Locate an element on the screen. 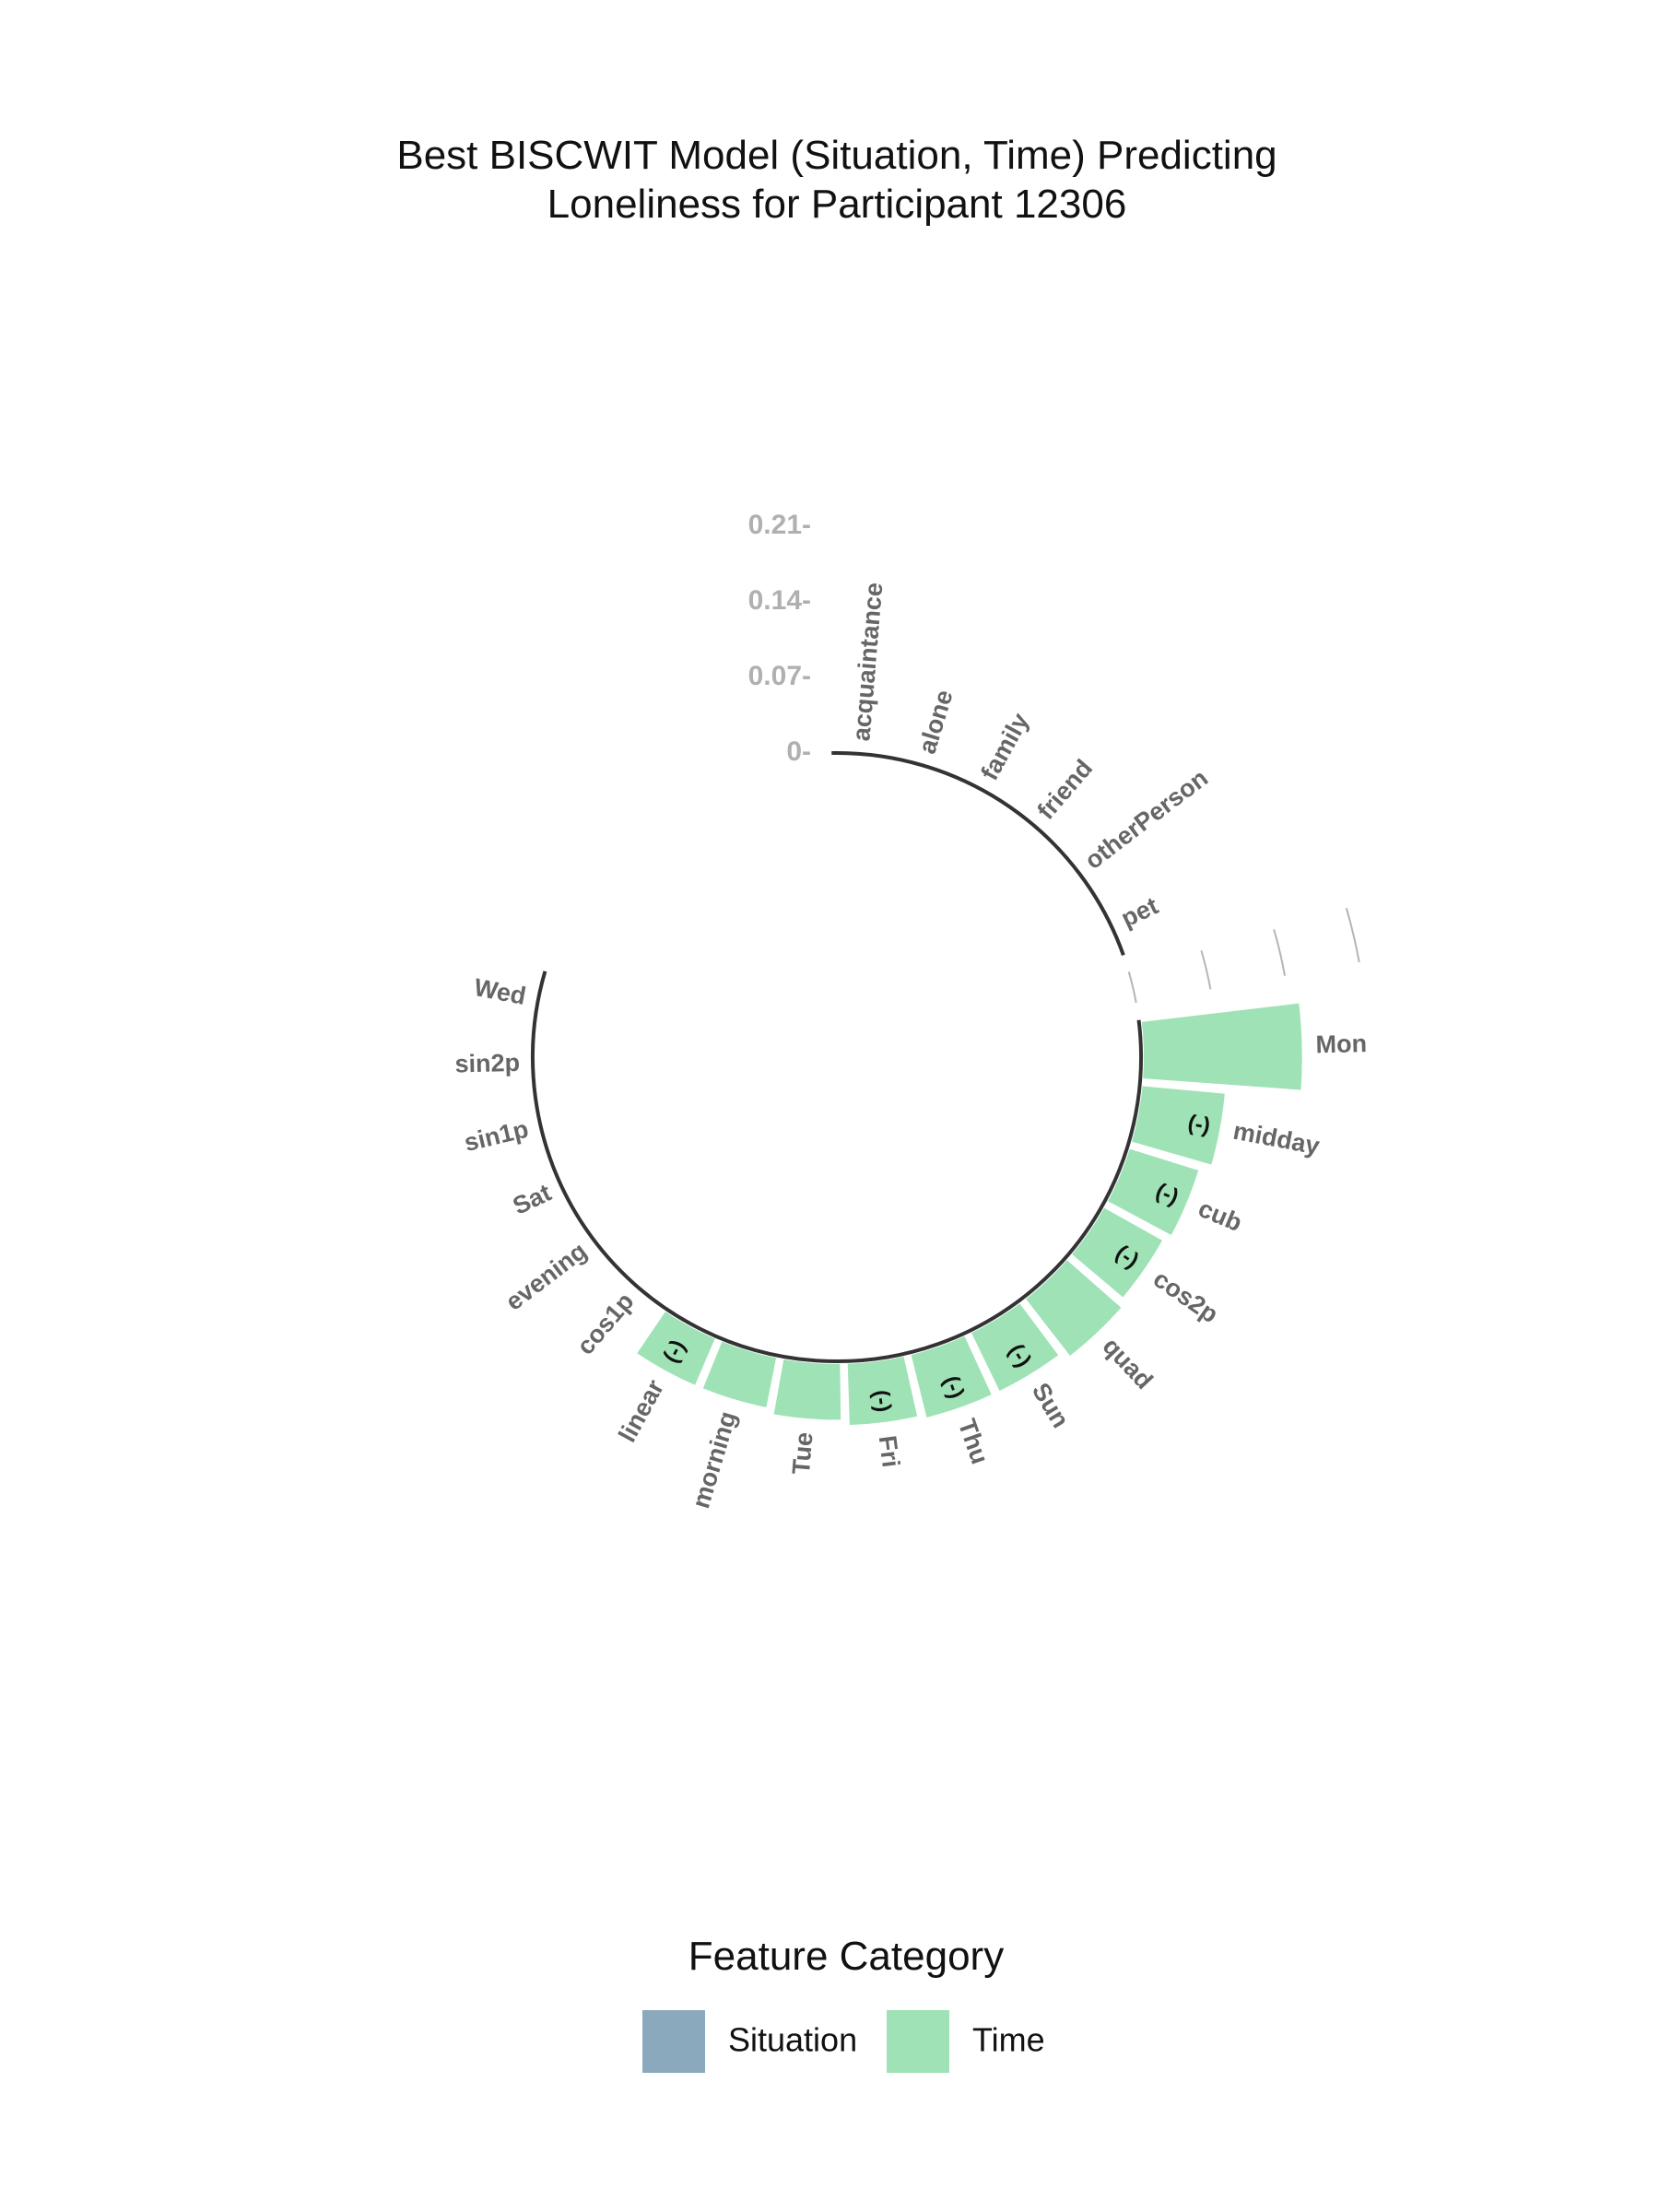  bar-layer is located at coordinates (969, 1214).